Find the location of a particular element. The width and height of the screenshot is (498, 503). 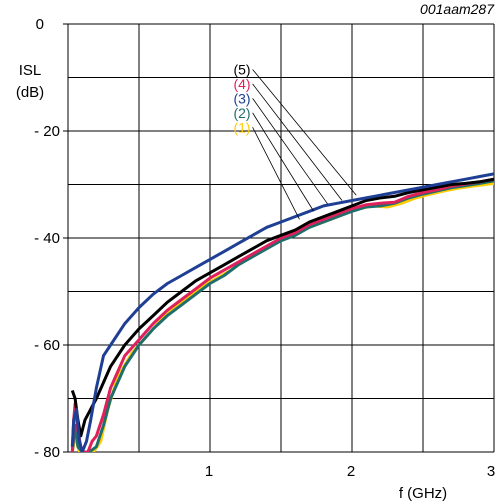

reference-code: 001aam287 is located at coordinates (457, 9).